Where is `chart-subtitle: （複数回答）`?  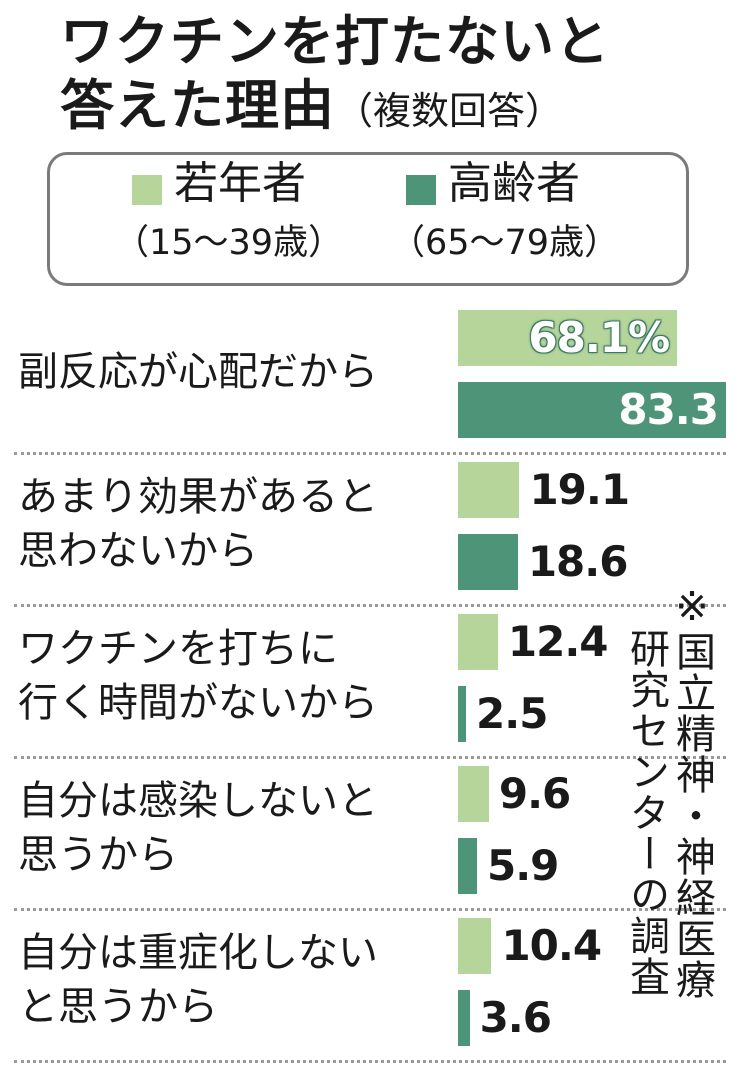
chart-subtitle: （複数回答） is located at coordinates (449, 111).